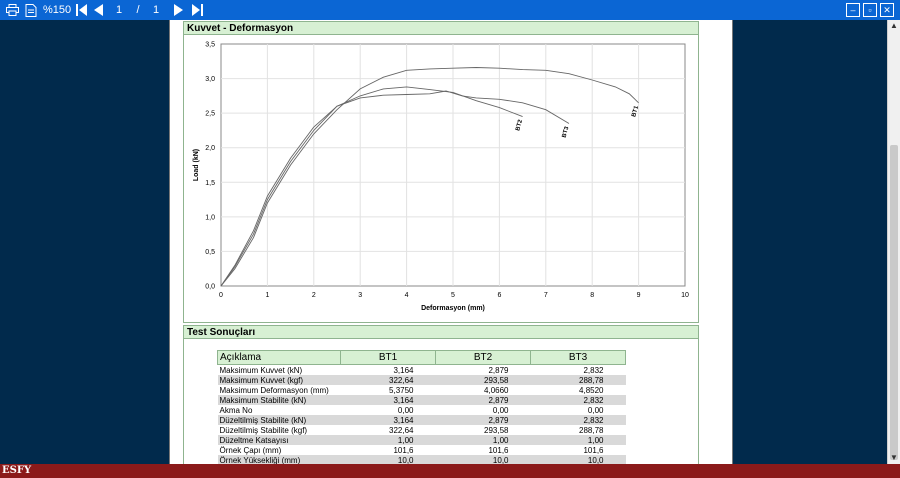 This screenshot has width=900, height=478. I want to click on x-tick-label: 3, so click(360, 295).